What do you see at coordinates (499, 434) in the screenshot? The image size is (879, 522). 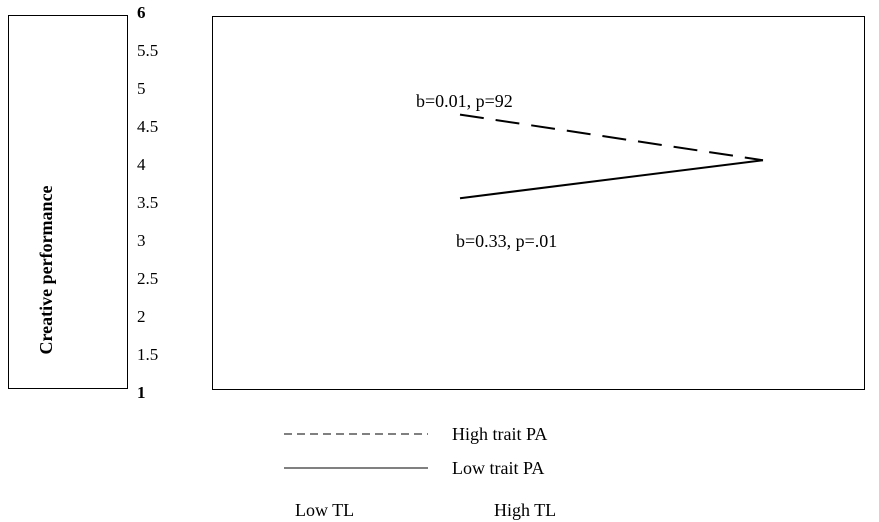 I see `legend-label: High trait PA` at bounding box center [499, 434].